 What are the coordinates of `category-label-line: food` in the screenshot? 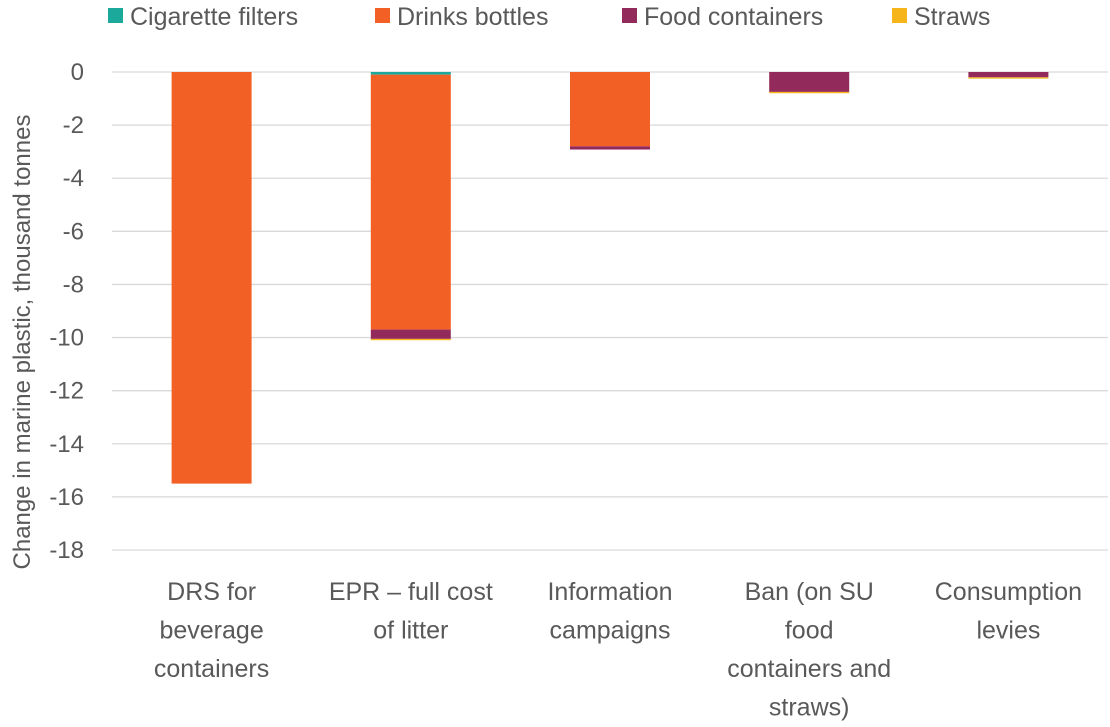 It's located at (809, 631).